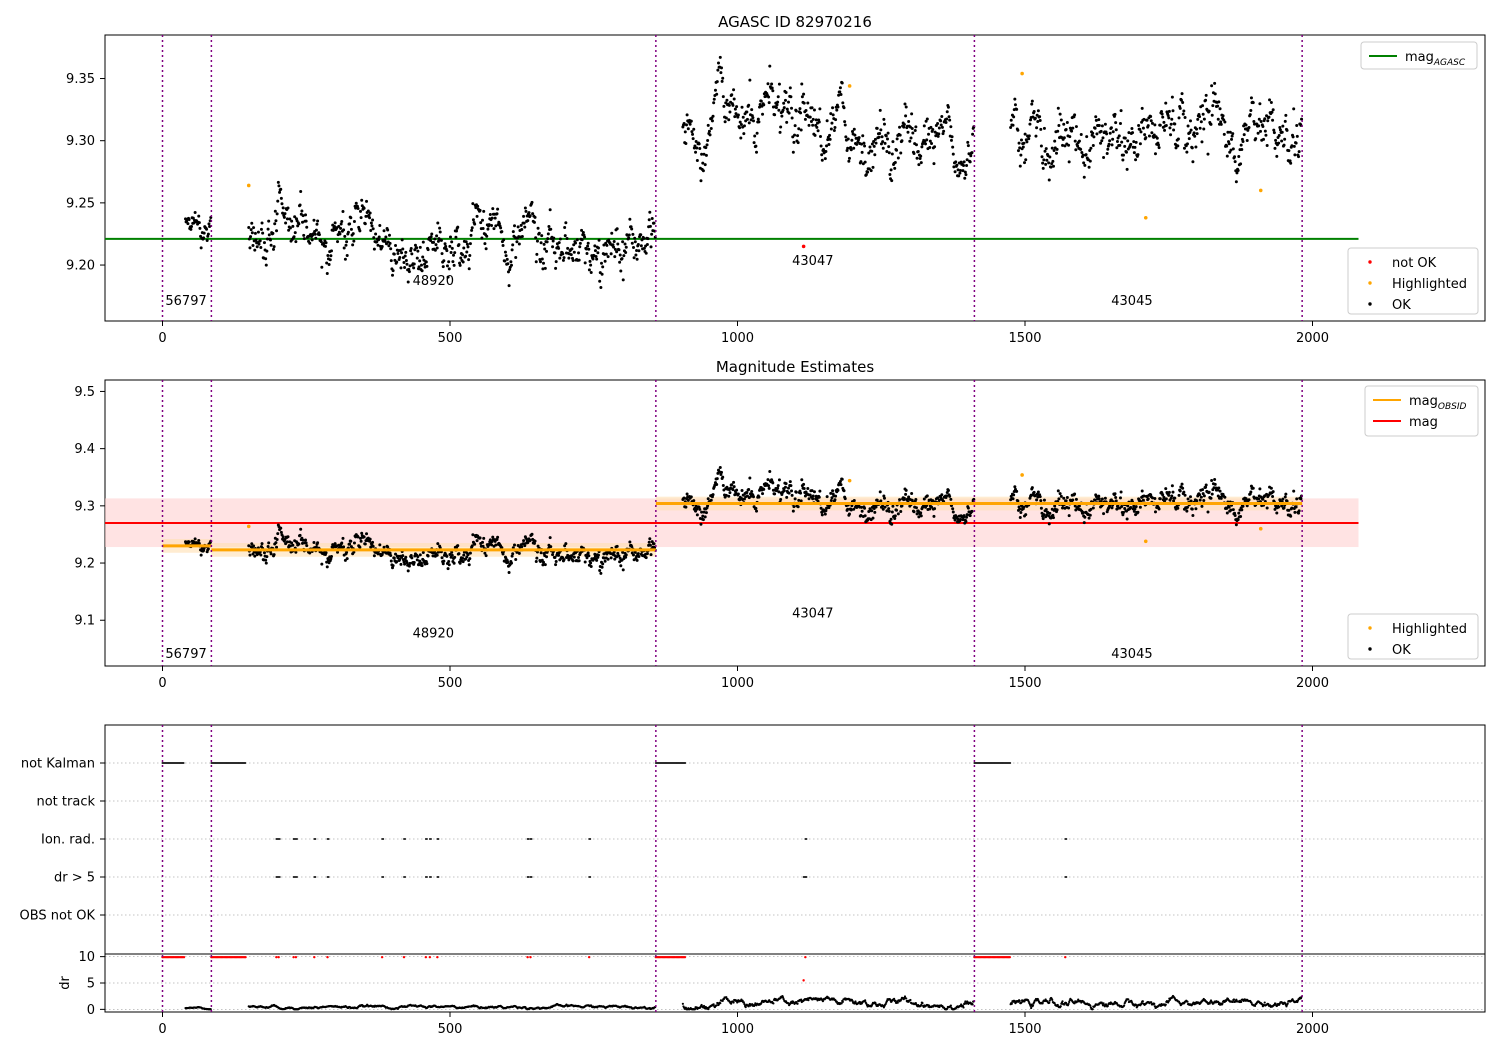 Image resolution: width=1500 pixels, height=1050 pixels. Describe the element at coordinates (1145, 541) in the screenshot. I see `highlighted-point` at that location.